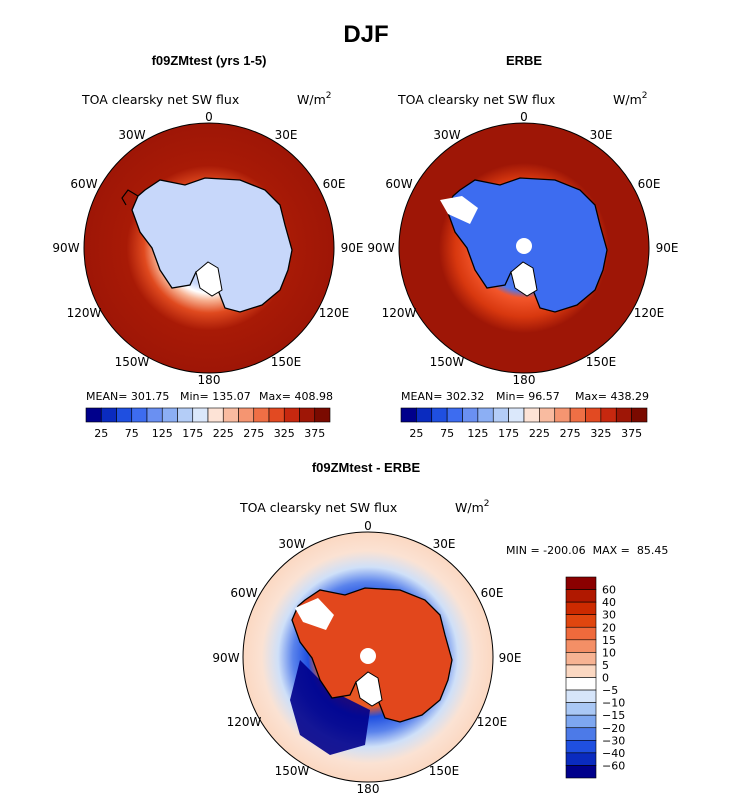 This screenshot has height=798, width=733. Describe the element at coordinates (243, 593) in the screenshot. I see `panel-diff-lon-label: 60W` at that location.